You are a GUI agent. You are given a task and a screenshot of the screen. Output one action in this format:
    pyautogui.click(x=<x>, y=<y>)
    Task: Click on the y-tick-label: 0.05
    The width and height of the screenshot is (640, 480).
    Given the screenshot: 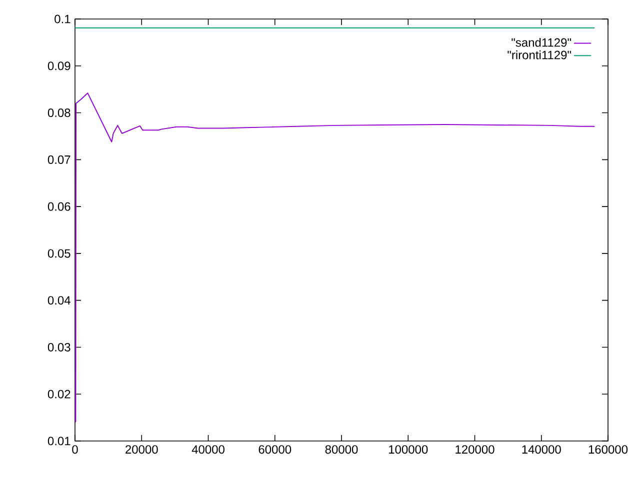 What is the action you would take?
    pyautogui.click(x=59, y=253)
    